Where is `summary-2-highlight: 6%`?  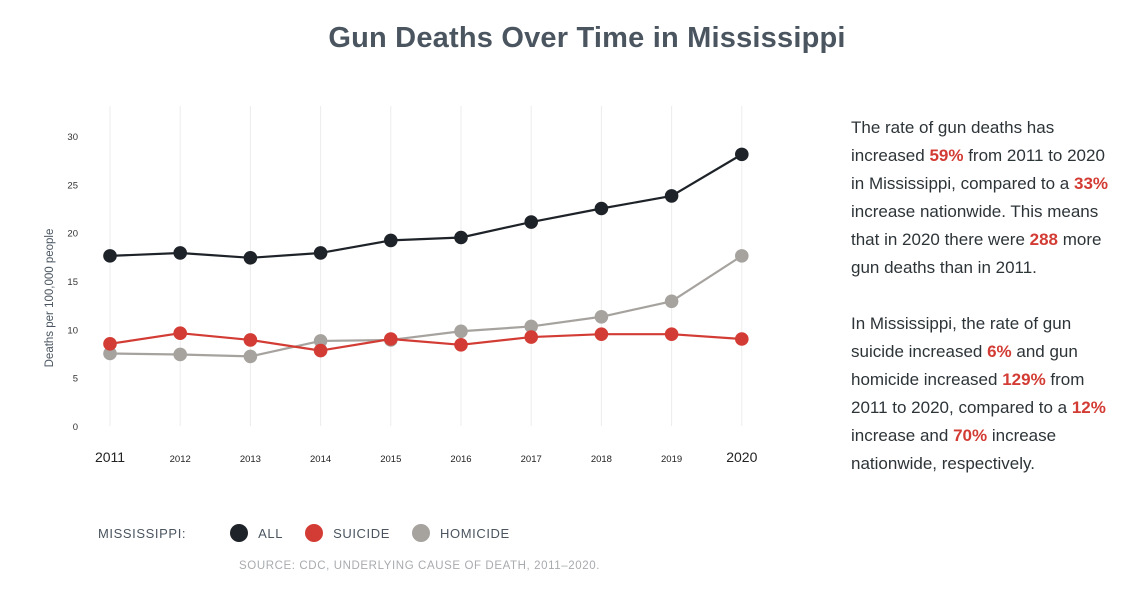
summary-2-highlight: 6% is located at coordinates (999, 351).